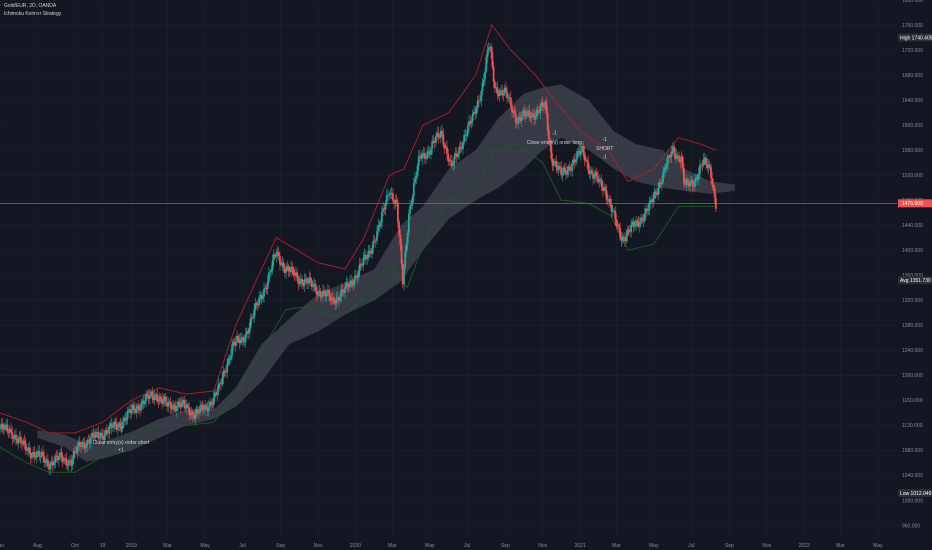  I want to click on x-tick-label: Jul, so click(691, 546).